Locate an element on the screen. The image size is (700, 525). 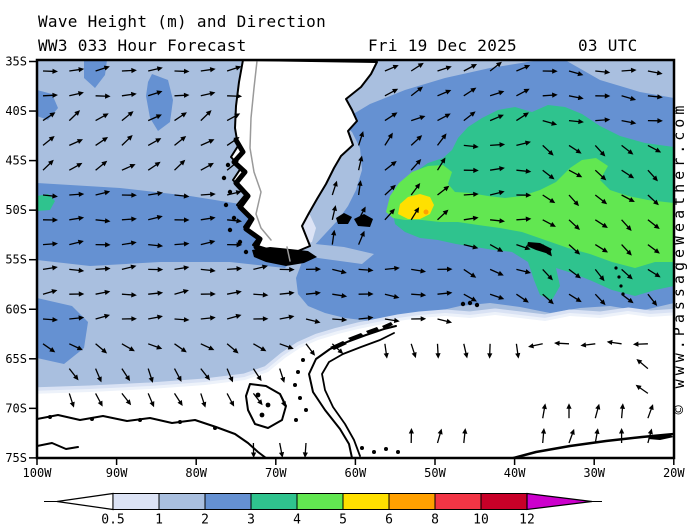
lat-label: 40S is located at coordinates (16, 111).